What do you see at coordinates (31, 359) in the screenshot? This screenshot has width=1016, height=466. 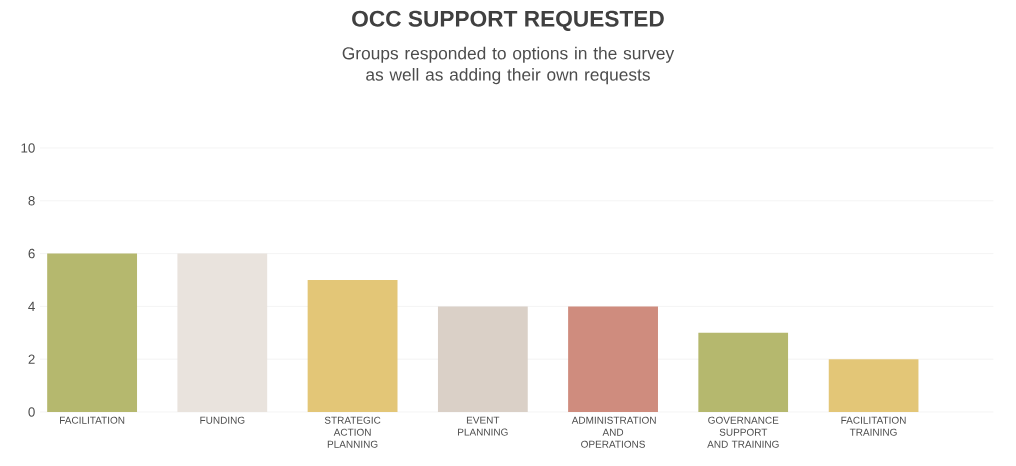 I see `y-tick-label: 2` at bounding box center [31, 359].